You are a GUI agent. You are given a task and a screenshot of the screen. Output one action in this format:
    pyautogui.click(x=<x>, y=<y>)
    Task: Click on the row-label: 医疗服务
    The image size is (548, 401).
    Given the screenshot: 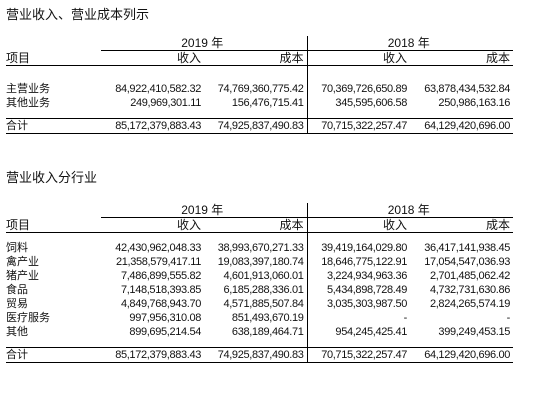 What is the action you would take?
    pyautogui.click(x=28, y=317)
    